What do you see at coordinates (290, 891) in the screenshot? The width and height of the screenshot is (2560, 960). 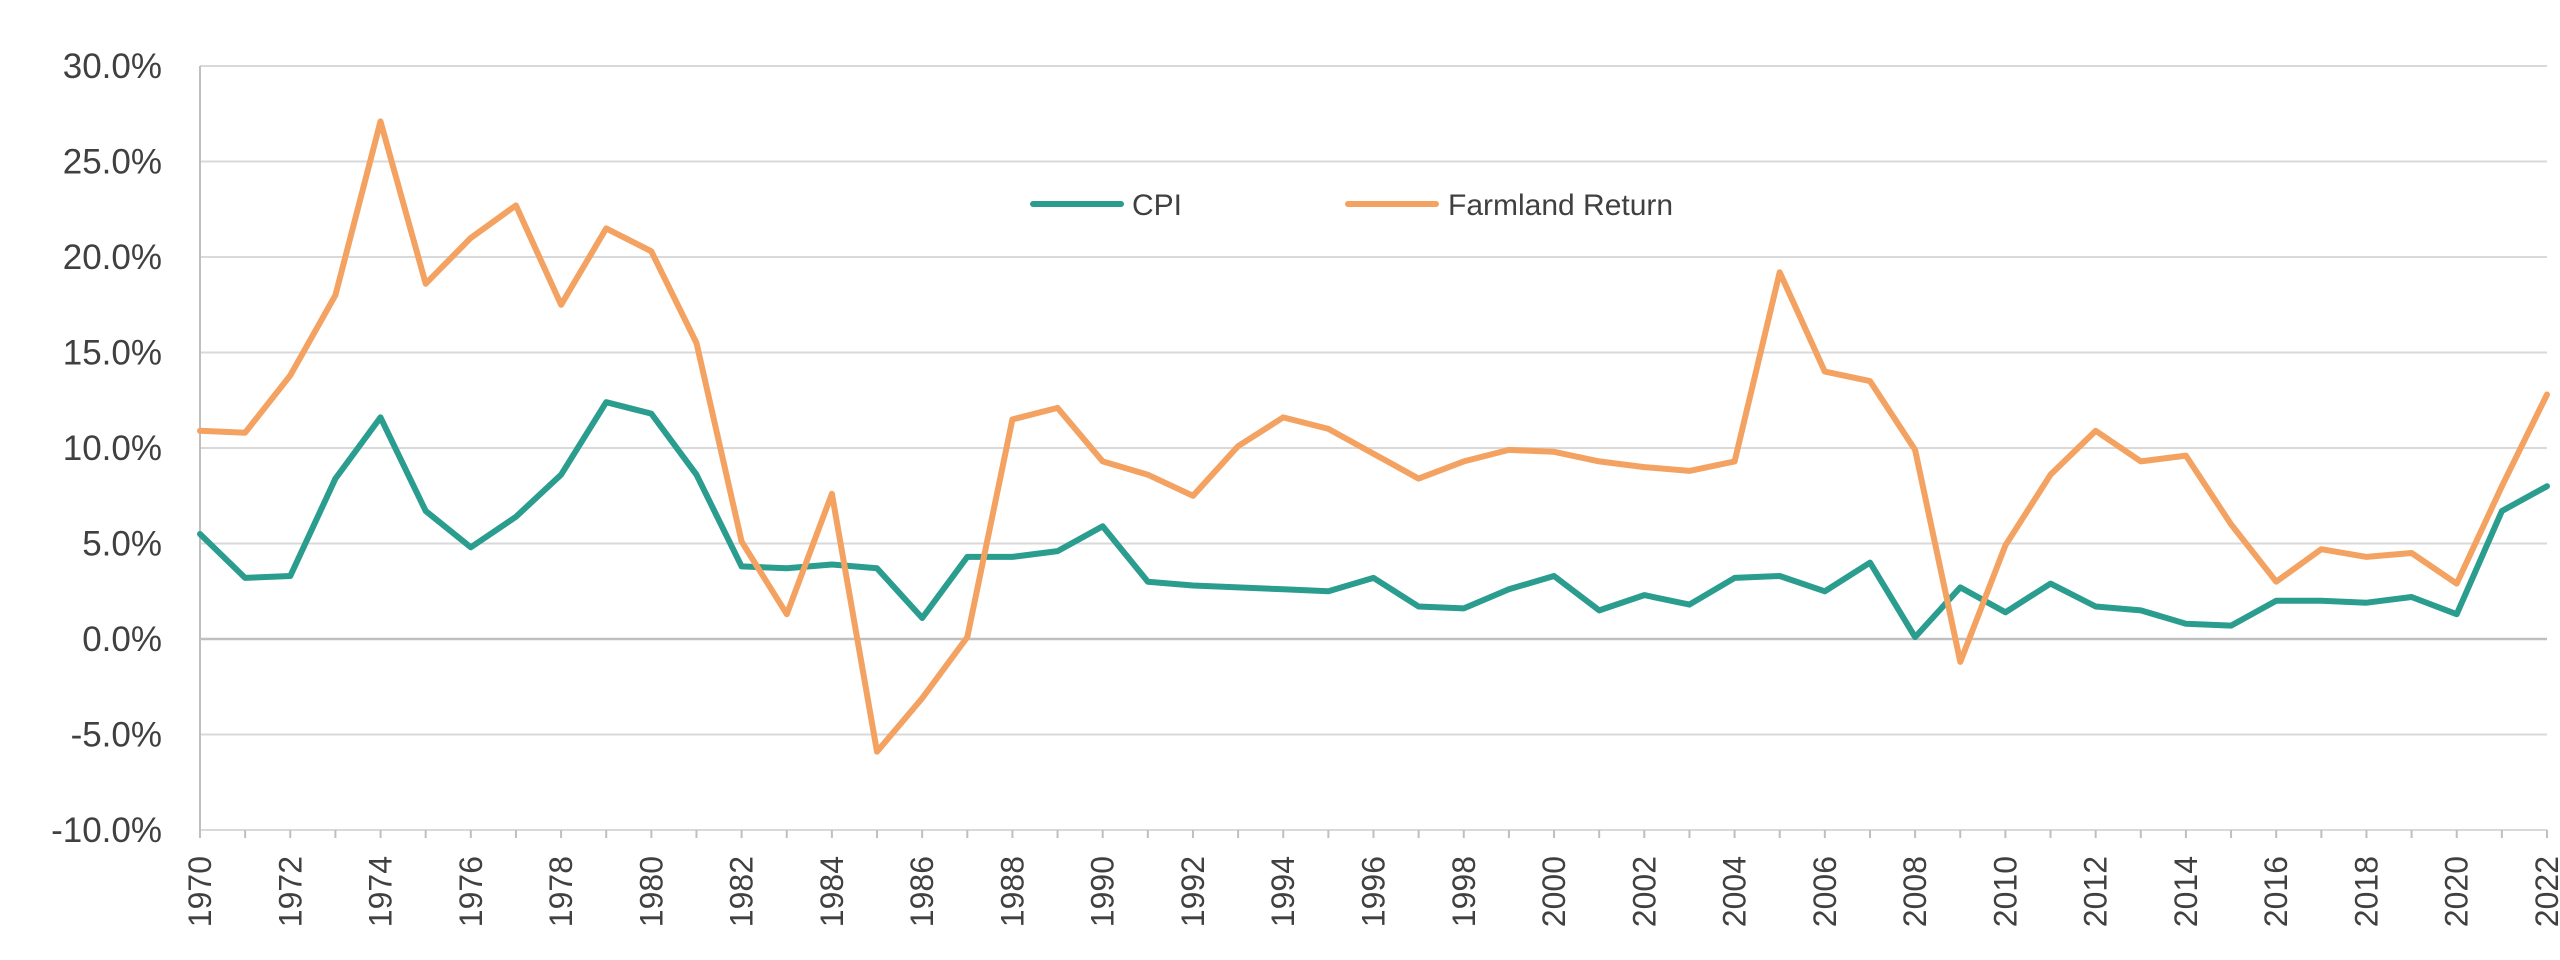 I see `x-tick-label: 1972` at bounding box center [290, 891].